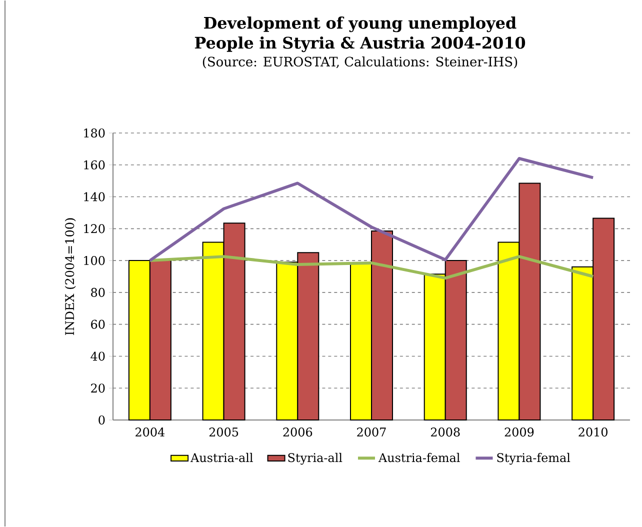 The height and width of the screenshot is (527, 642). Describe the element at coordinates (445, 432) in the screenshot. I see `x-tick-label: 2008` at that location.